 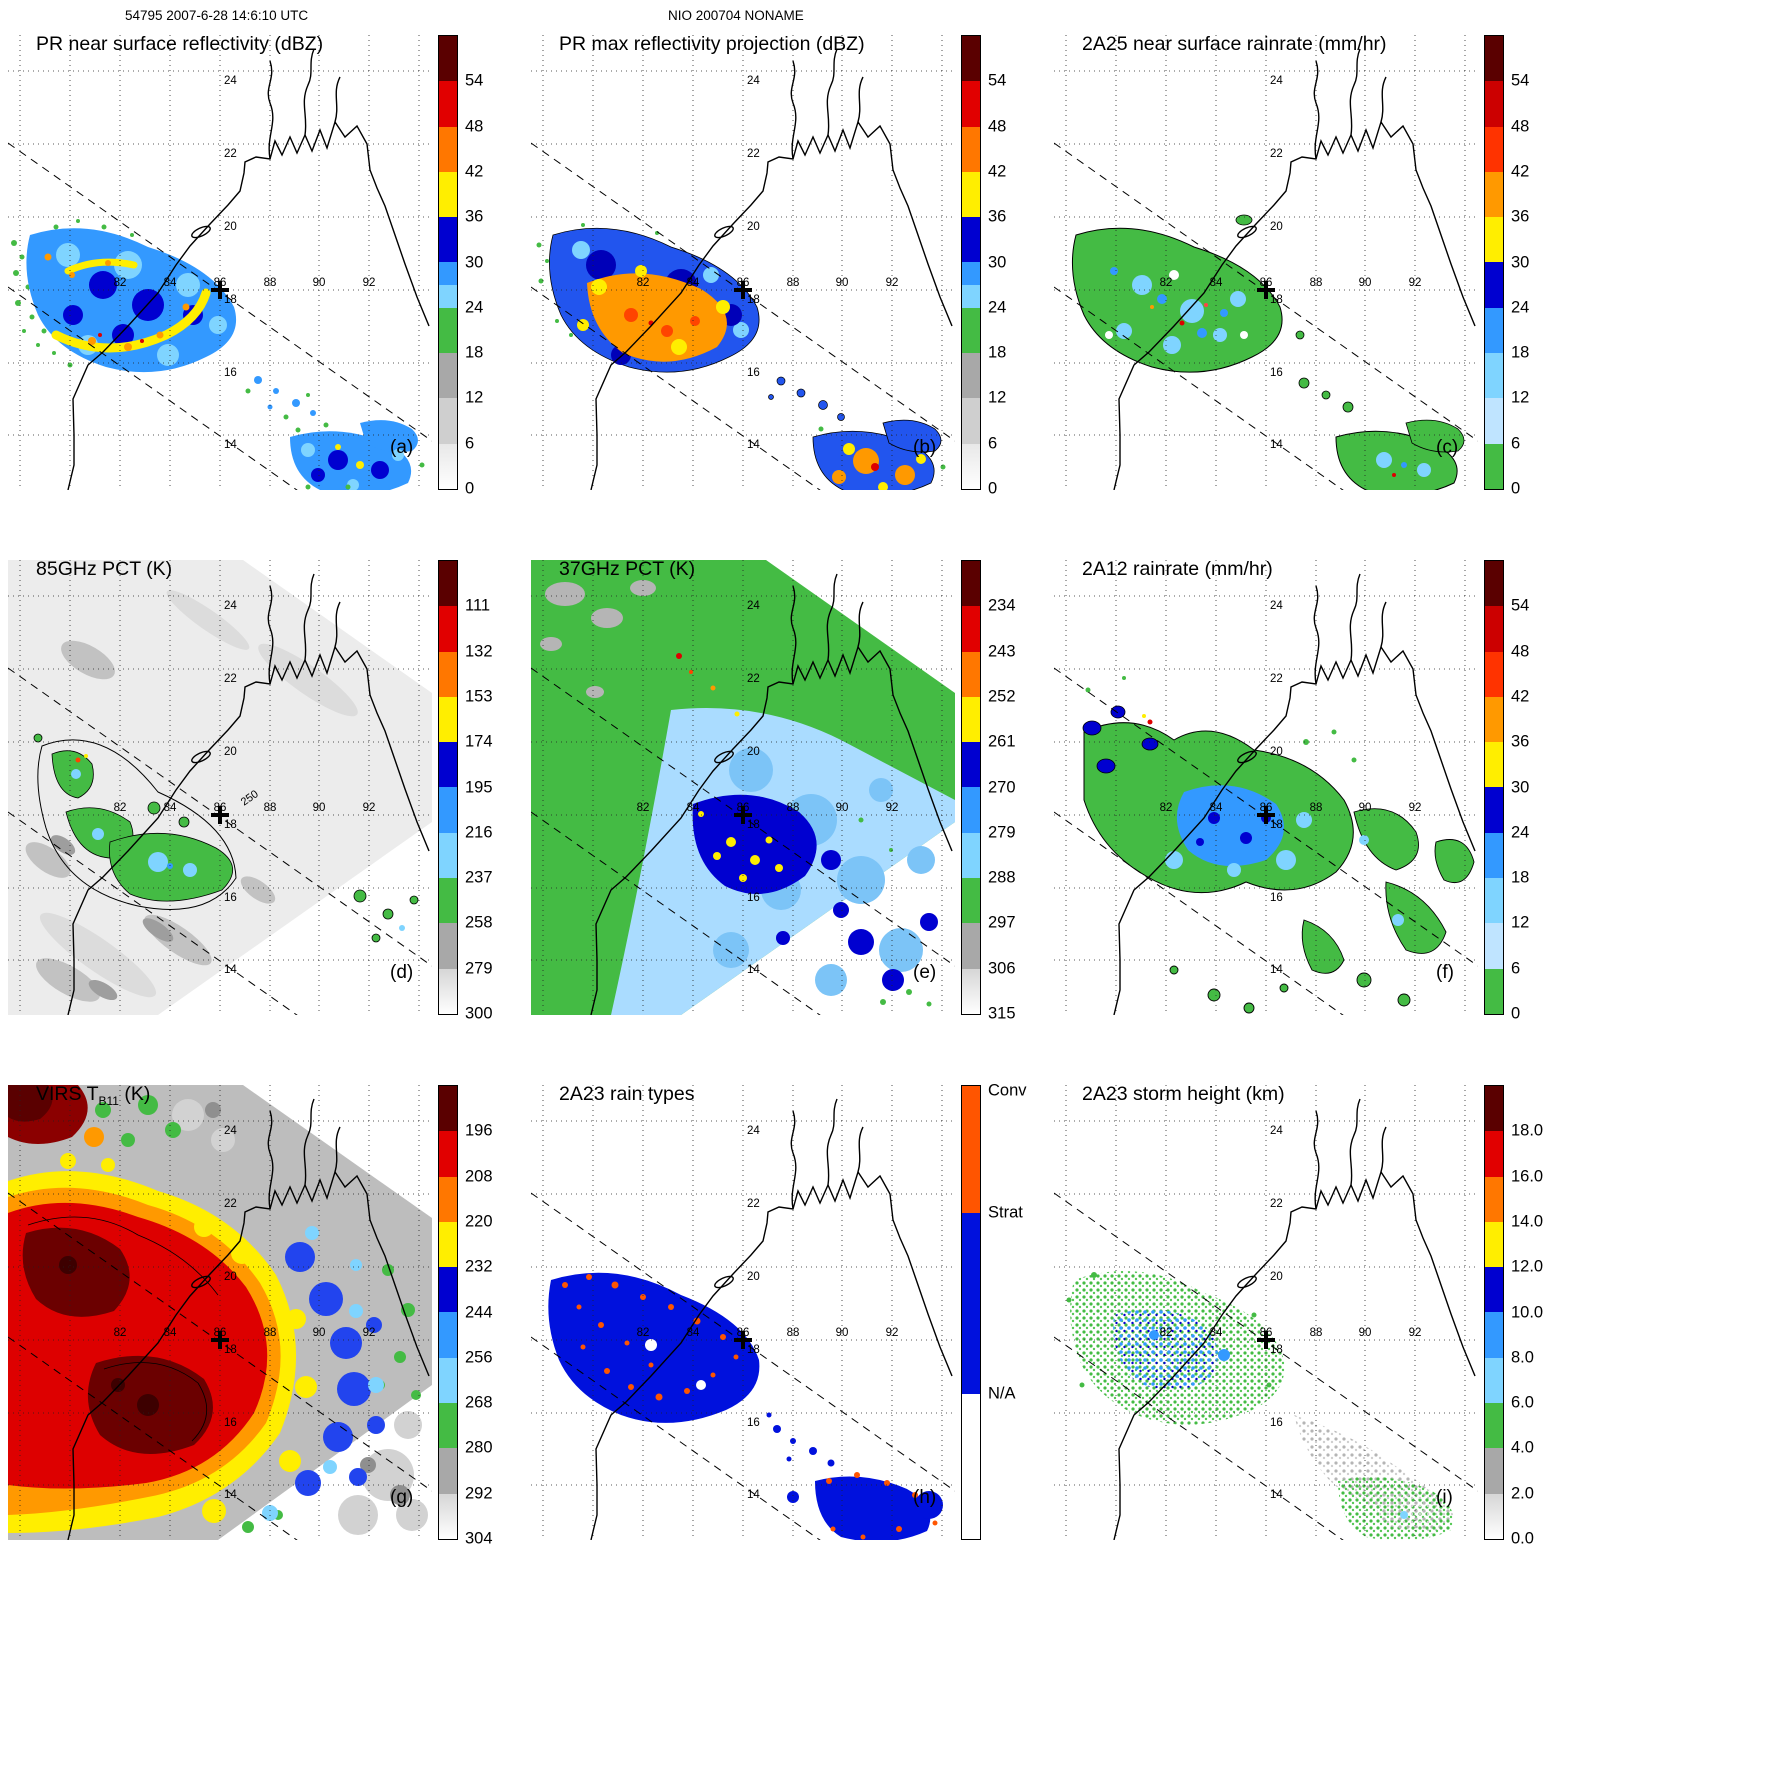 I want to click on map-h: 828486889092242220181614, so click(x=743, y=1312).